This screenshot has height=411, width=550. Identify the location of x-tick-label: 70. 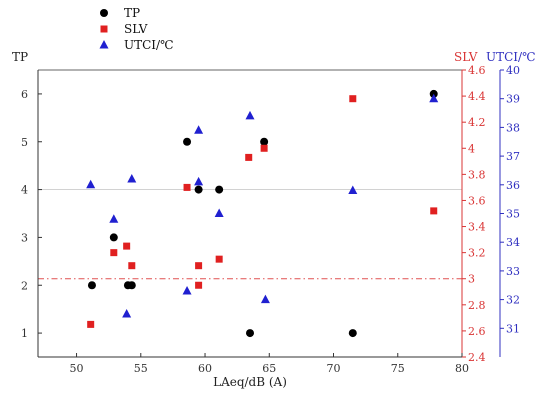
(334, 368).